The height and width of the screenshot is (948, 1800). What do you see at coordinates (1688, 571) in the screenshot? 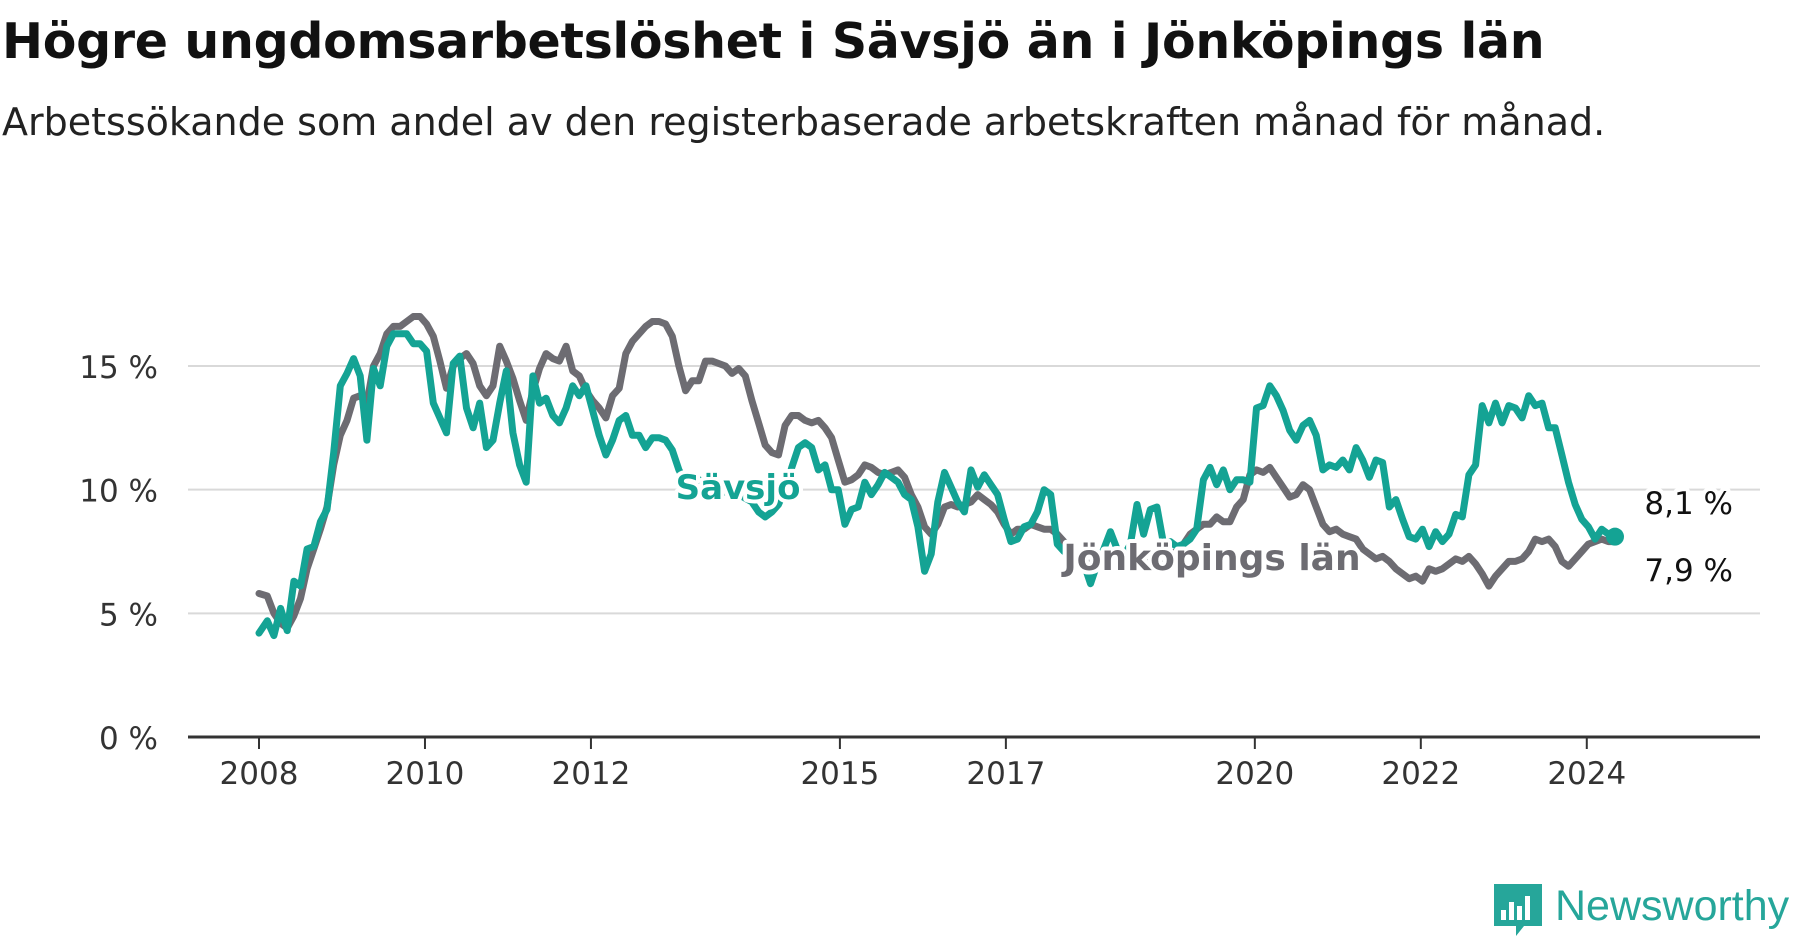
I see `jonkoping-lan-end-value: 7,9 %` at bounding box center [1688, 571].